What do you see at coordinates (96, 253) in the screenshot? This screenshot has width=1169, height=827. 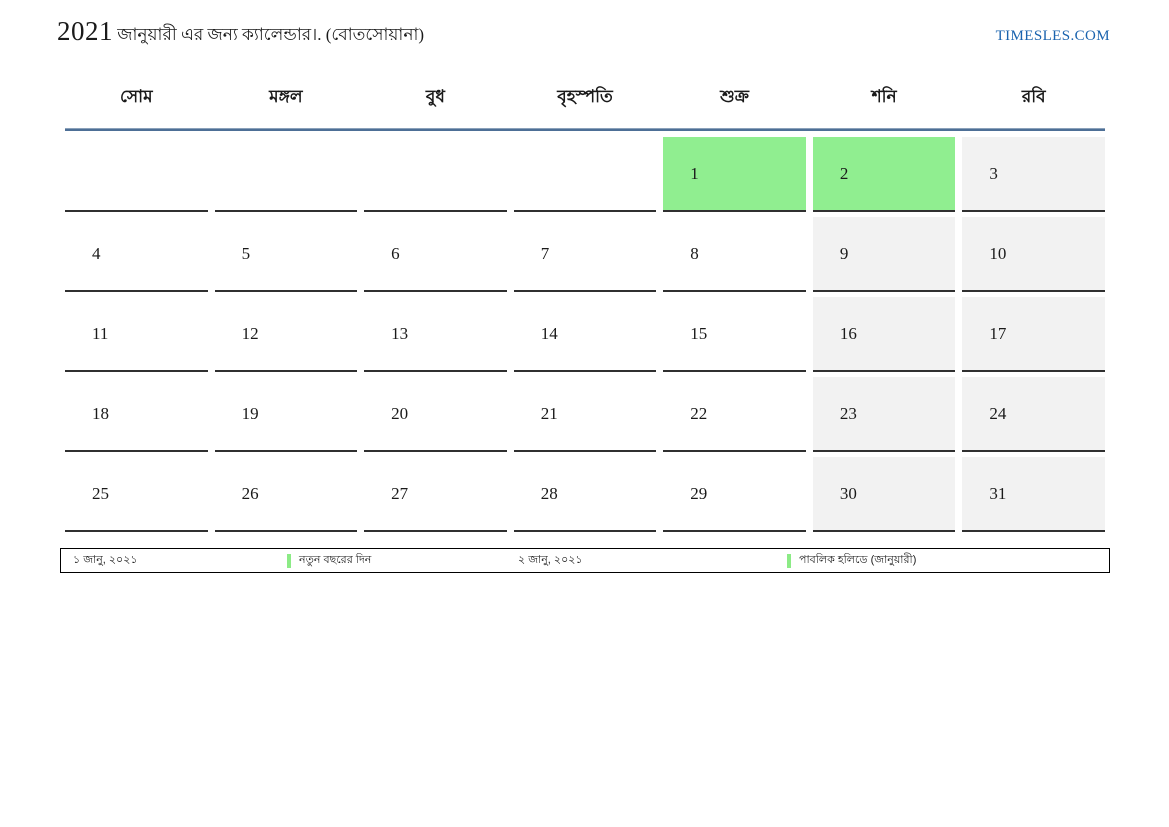 I see `day-number: 4` at bounding box center [96, 253].